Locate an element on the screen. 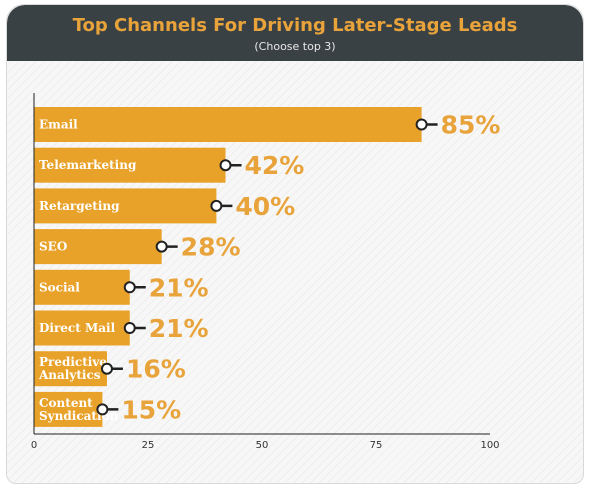 Image resolution: width=590 pixels, height=489 pixels. value-label: 85% is located at coordinates (471, 125).